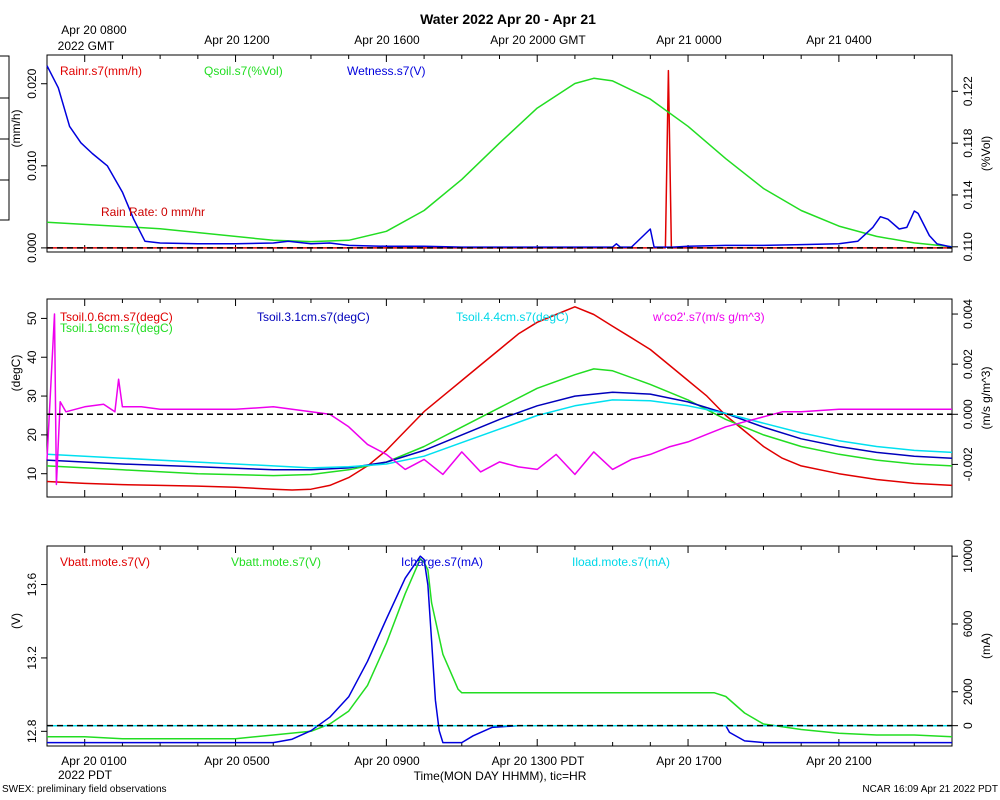 The width and height of the screenshot is (1000, 800). I want to click on left-axis-title: (V), so click(16, 621).